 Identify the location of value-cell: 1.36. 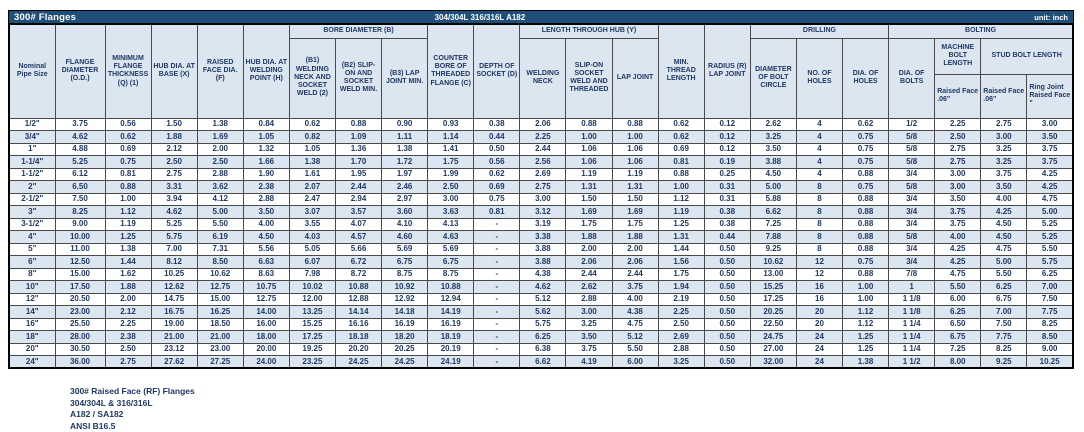
(358, 149).